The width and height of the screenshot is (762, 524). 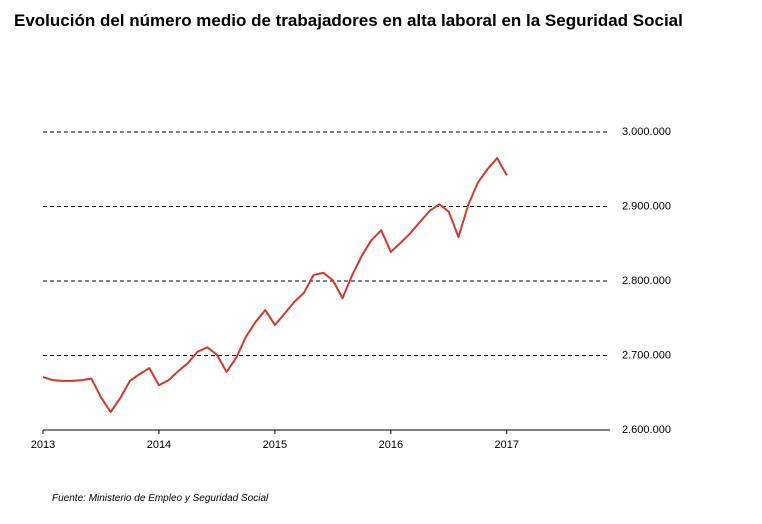 What do you see at coordinates (159, 445) in the screenshot?
I see `x-tick-label: 2014` at bounding box center [159, 445].